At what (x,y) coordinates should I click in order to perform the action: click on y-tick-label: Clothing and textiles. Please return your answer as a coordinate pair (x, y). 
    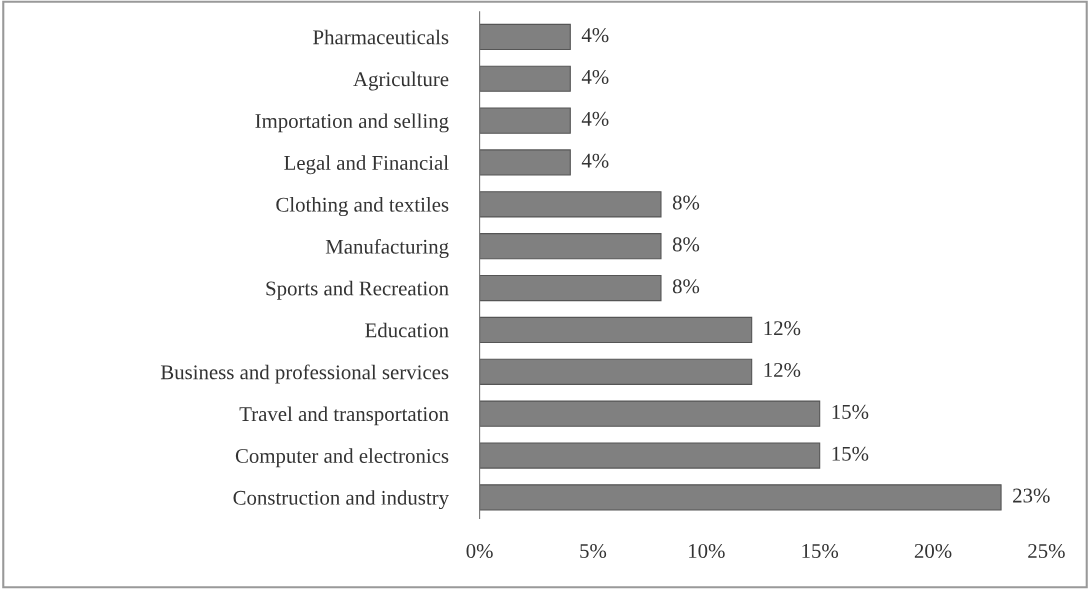
    Looking at the image, I should click on (362, 207).